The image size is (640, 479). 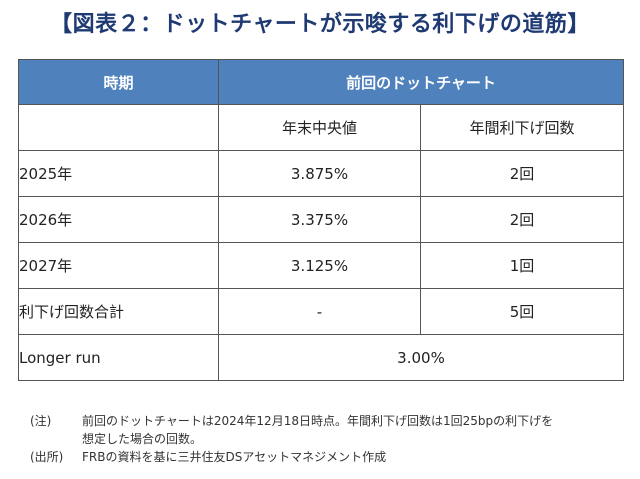 What do you see at coordinates (118, 311) in the screenshot?
I see `row-label: 利下げ回数合計` at bounding box center [118, 311].